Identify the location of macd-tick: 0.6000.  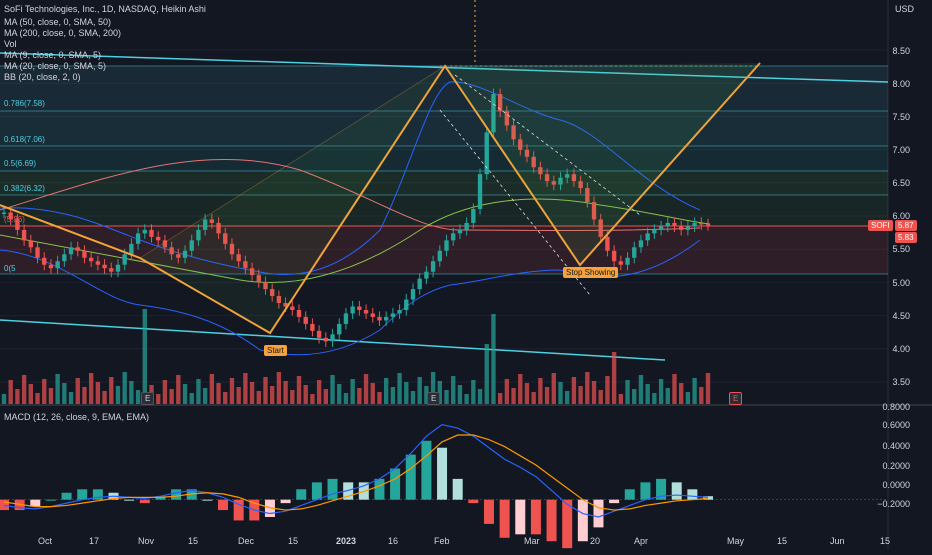
(896, 425).